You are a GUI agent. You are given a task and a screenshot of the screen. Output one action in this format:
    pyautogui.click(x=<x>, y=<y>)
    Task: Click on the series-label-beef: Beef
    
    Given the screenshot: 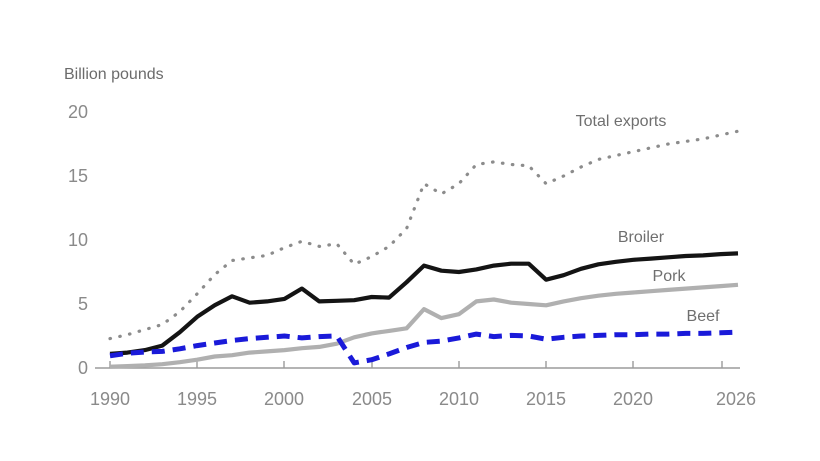 What is the action you would take?
    pyautogui.click(x=703, y=316)
    